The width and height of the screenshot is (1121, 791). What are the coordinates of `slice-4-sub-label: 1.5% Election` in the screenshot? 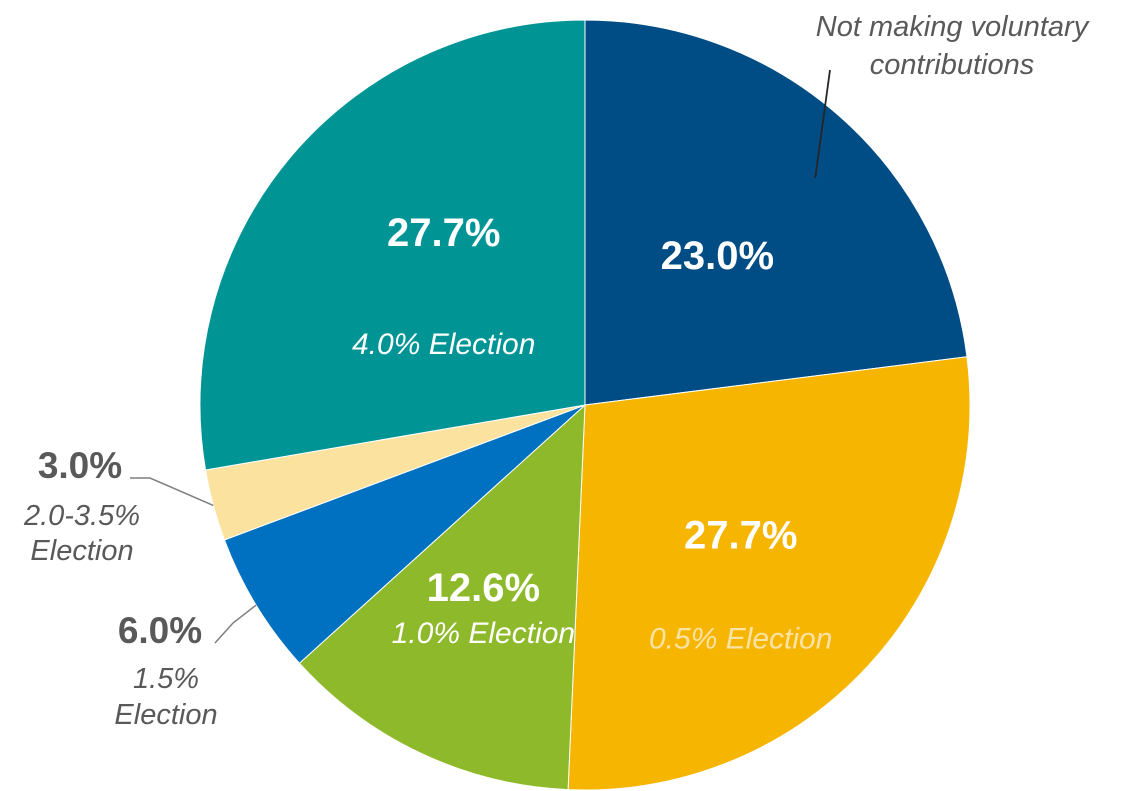 It's located at (165, 697).